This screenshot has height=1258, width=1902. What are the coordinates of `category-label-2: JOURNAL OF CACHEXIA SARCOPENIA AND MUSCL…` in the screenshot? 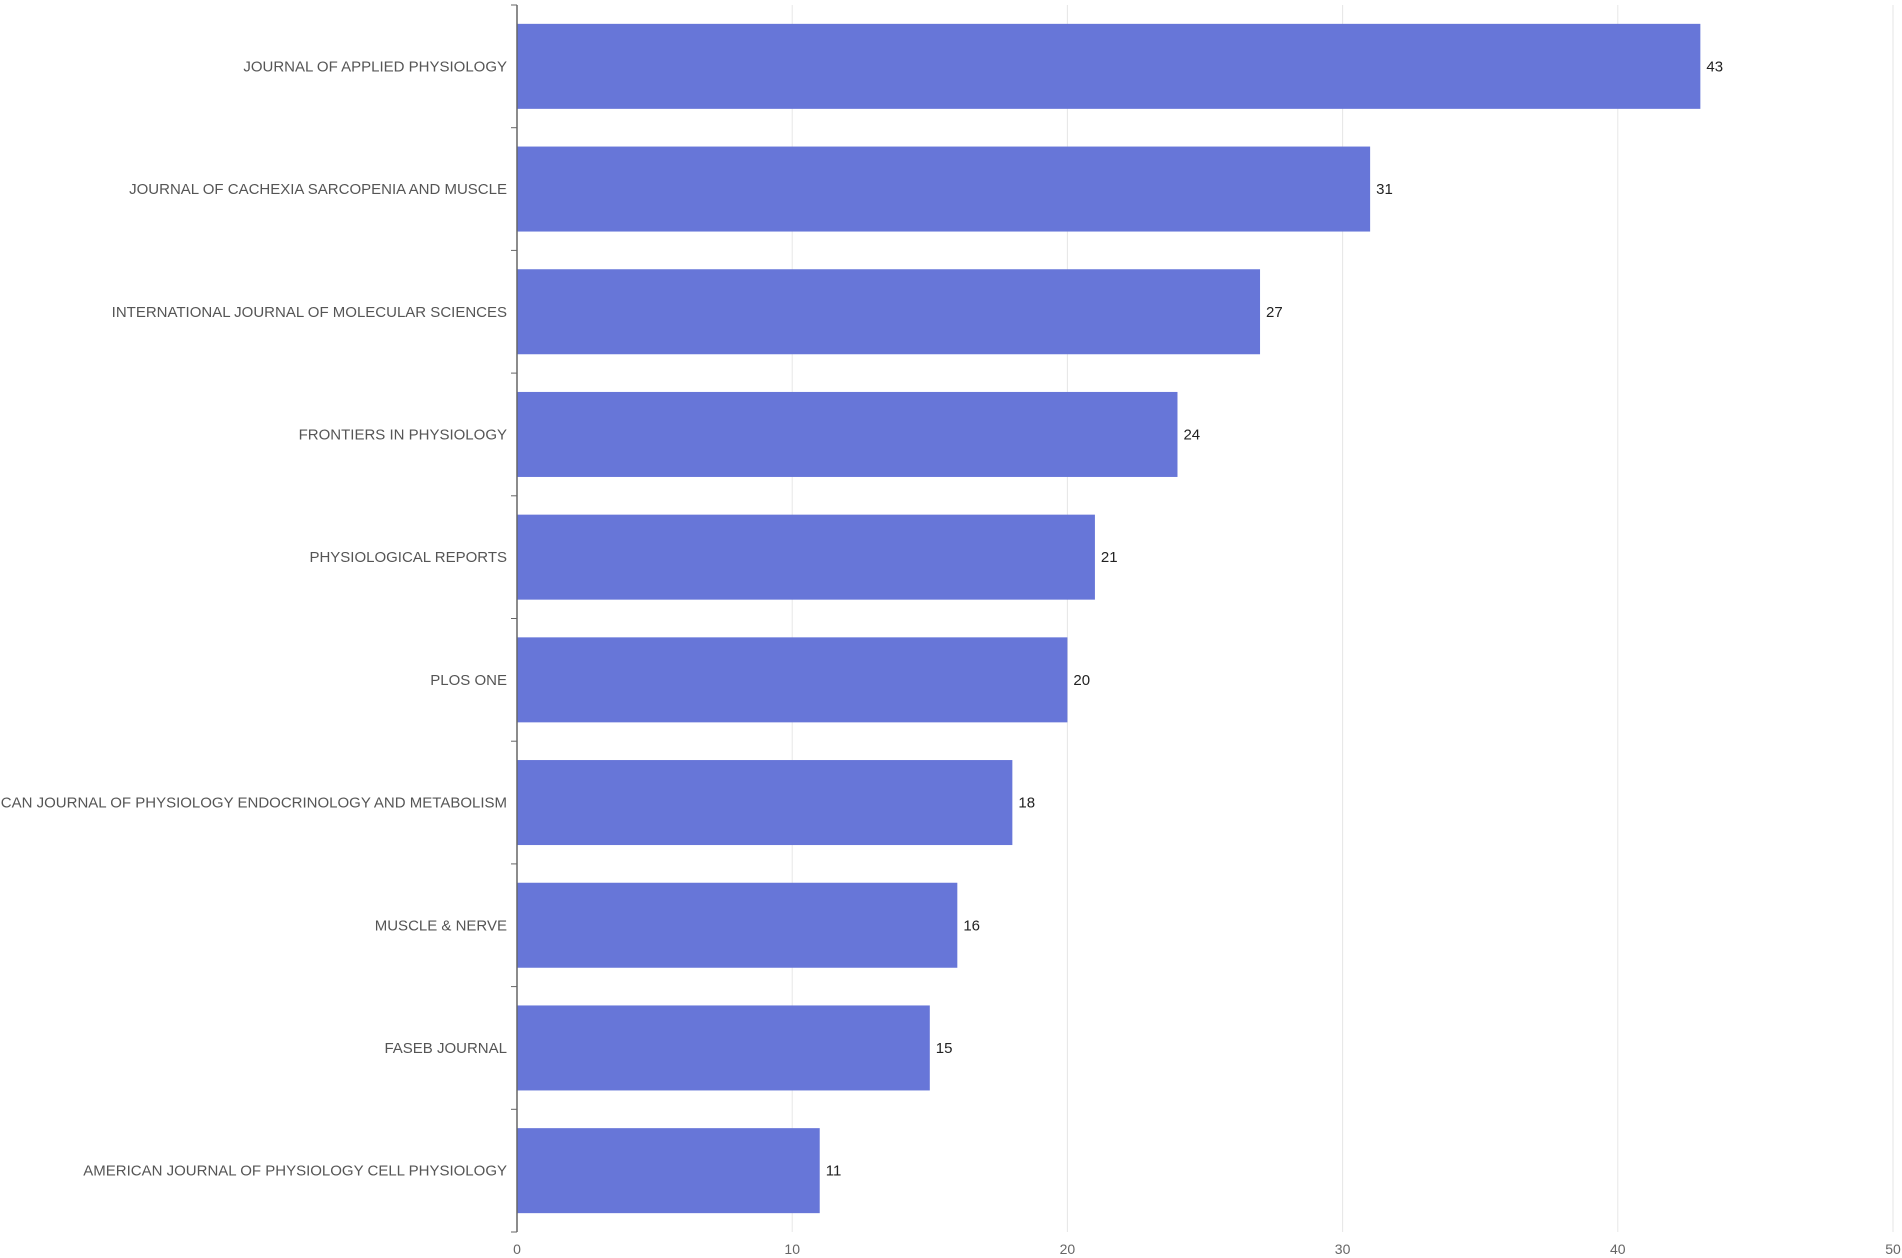 It's located at (318, 189).